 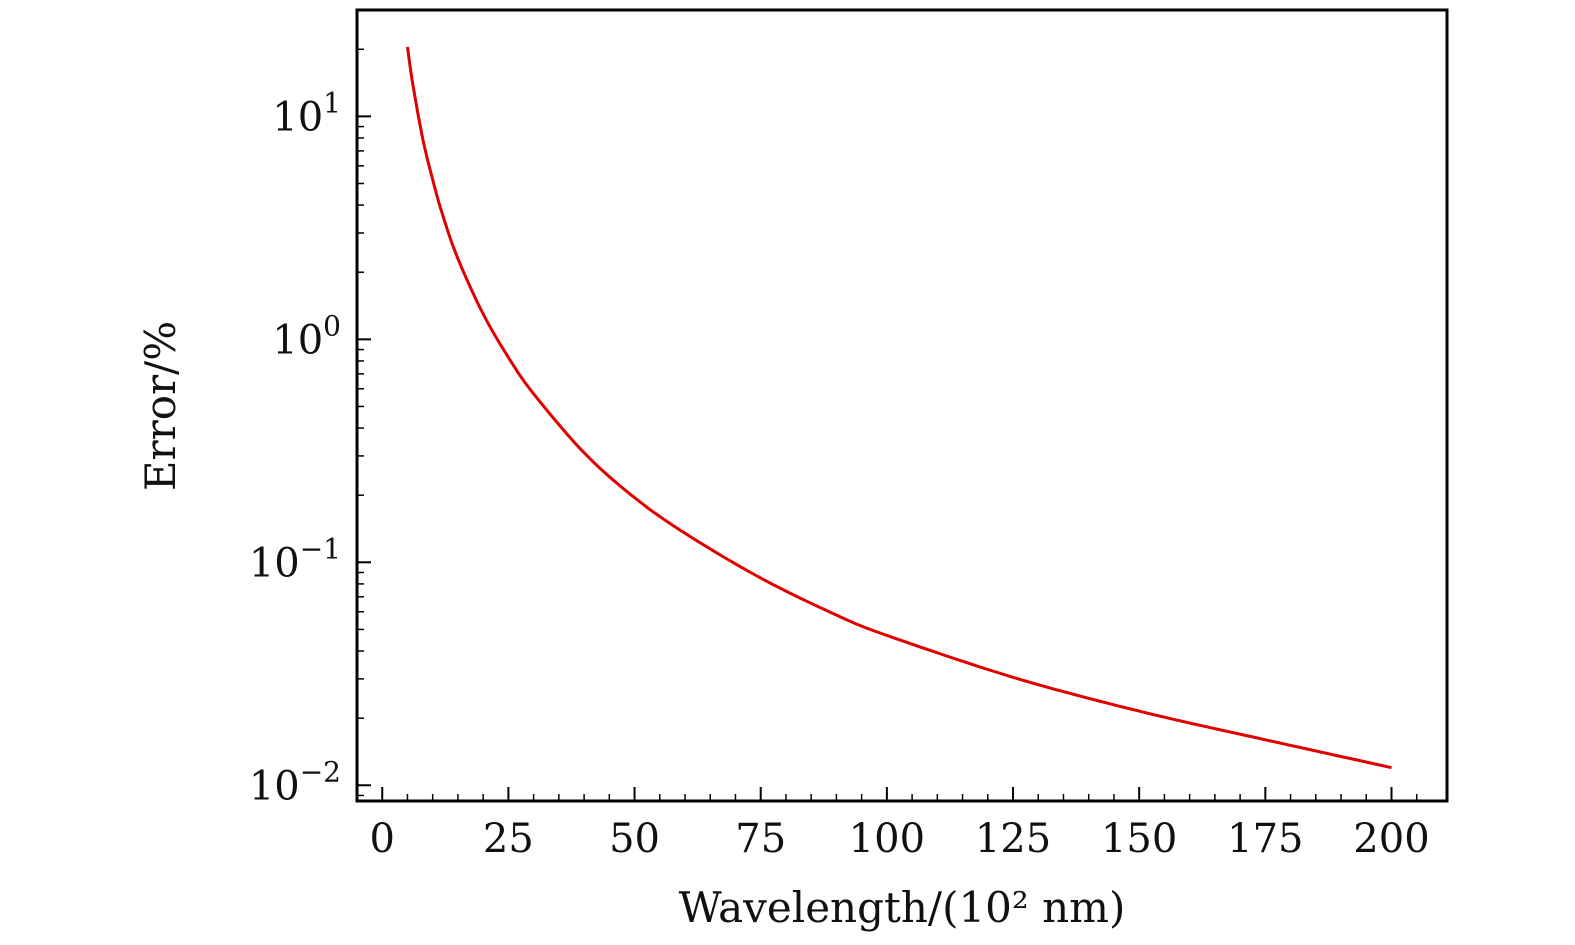 I want to click on x-axis-title: Wavelength/(10² nm), so click(x=902, y=907).